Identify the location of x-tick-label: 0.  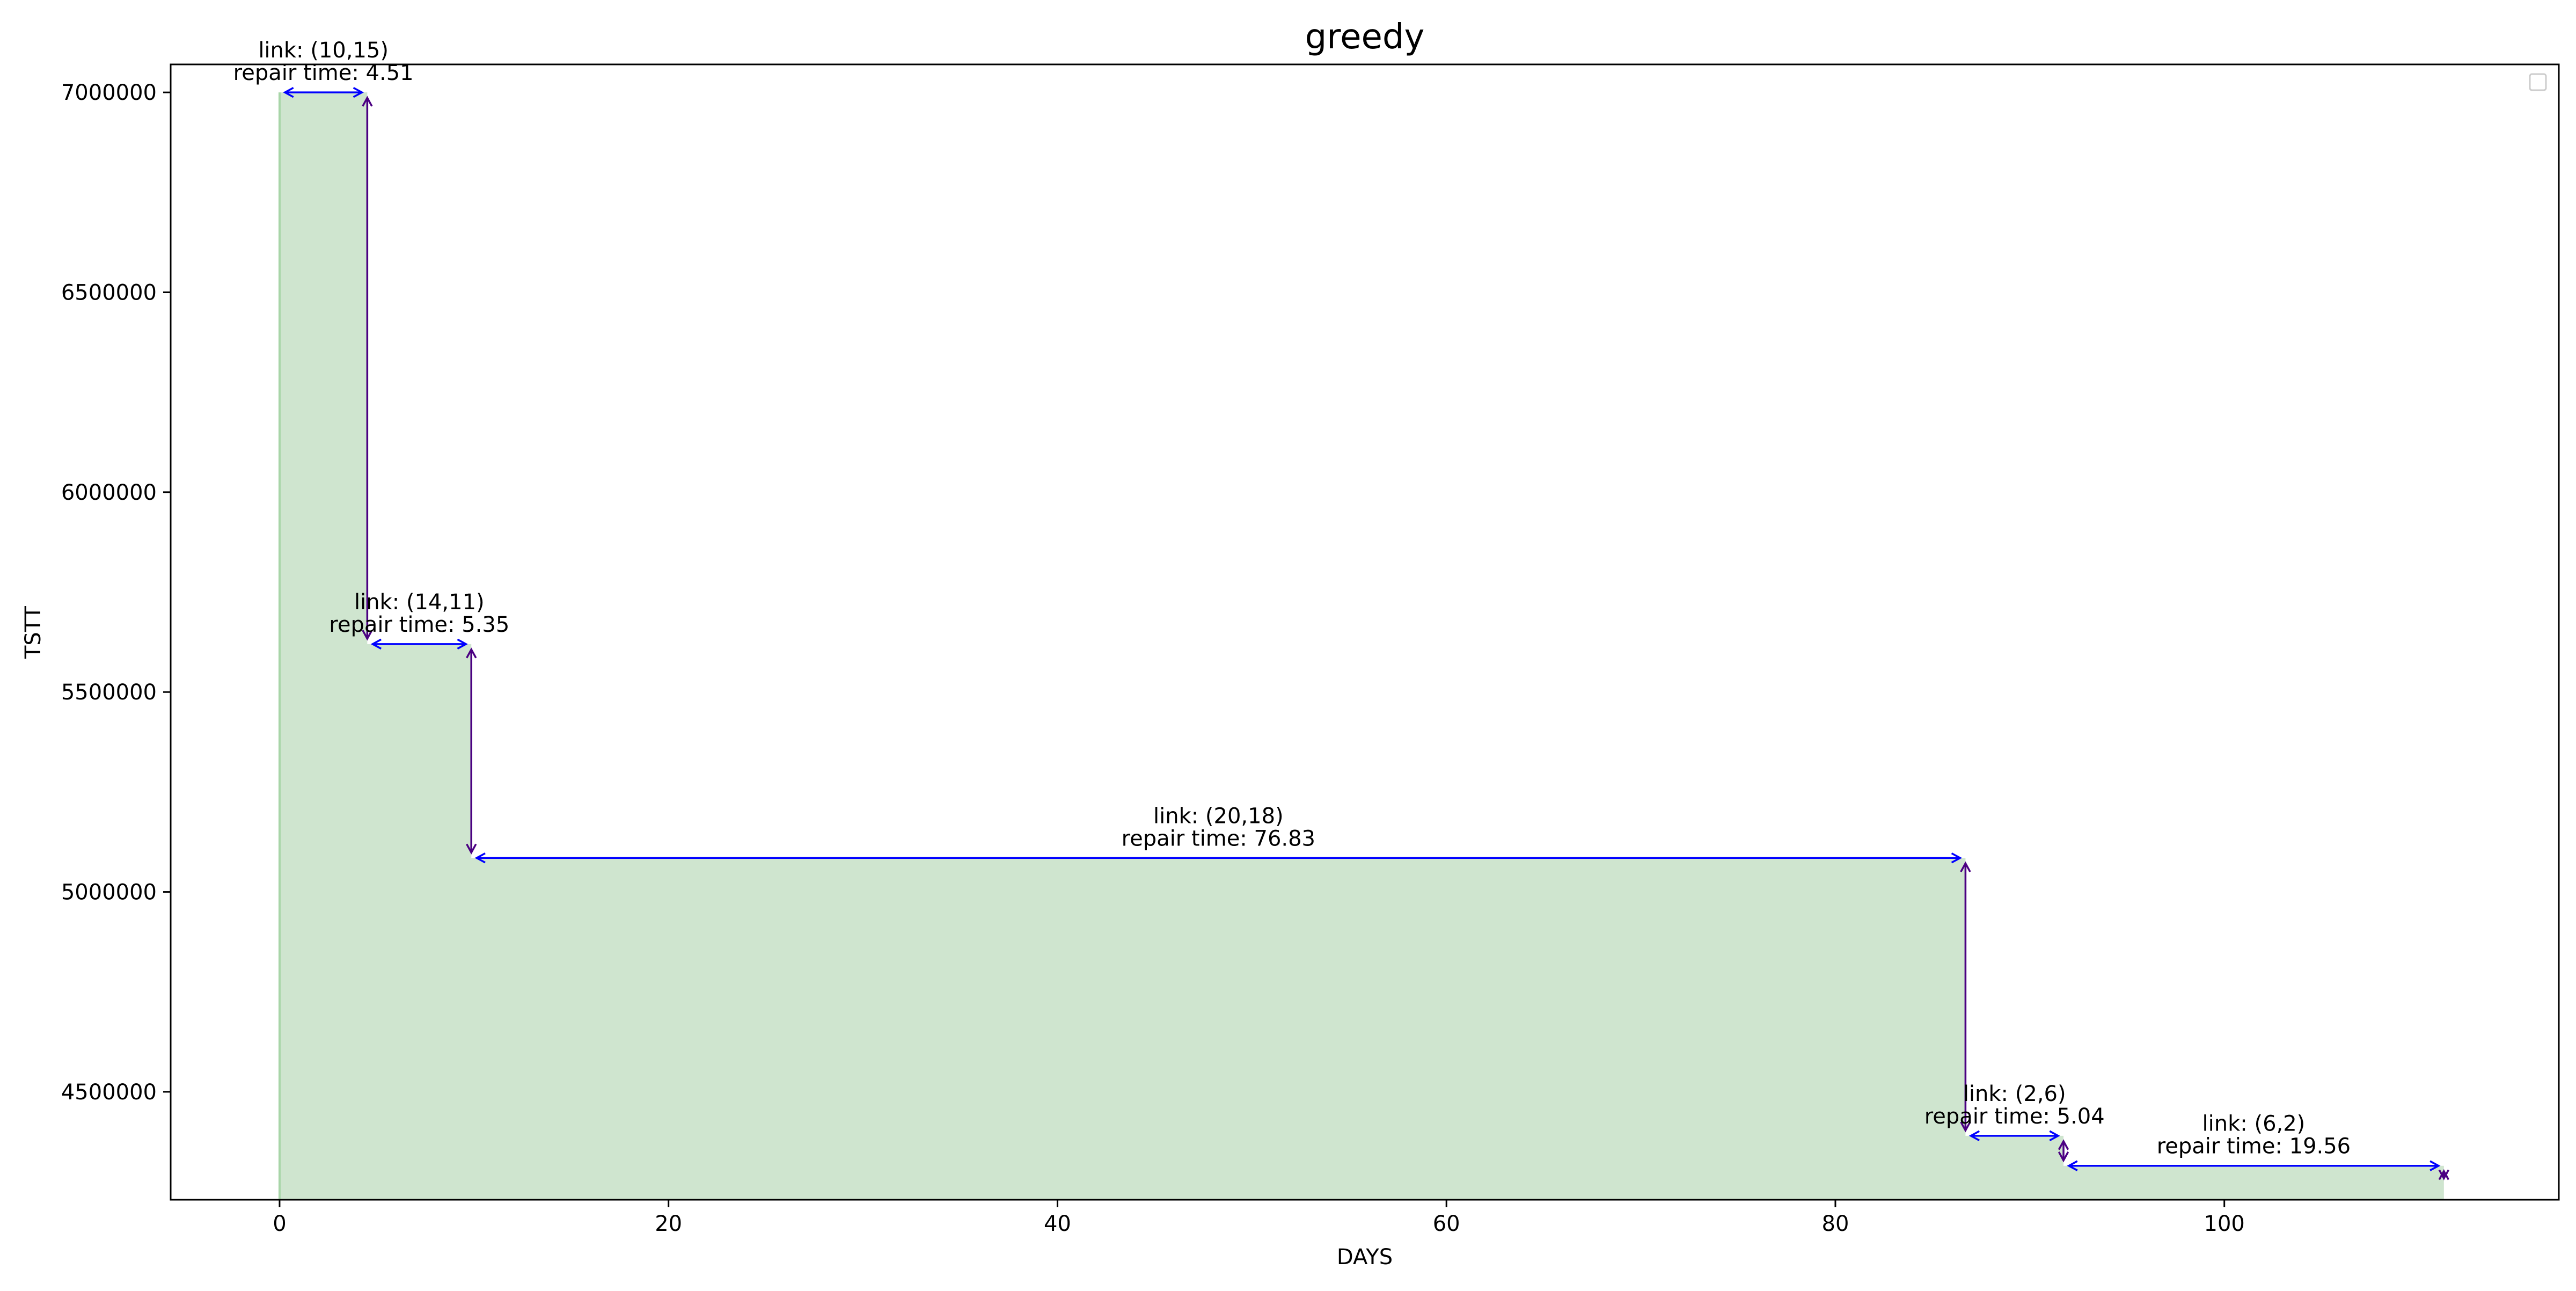
(279, 1224).